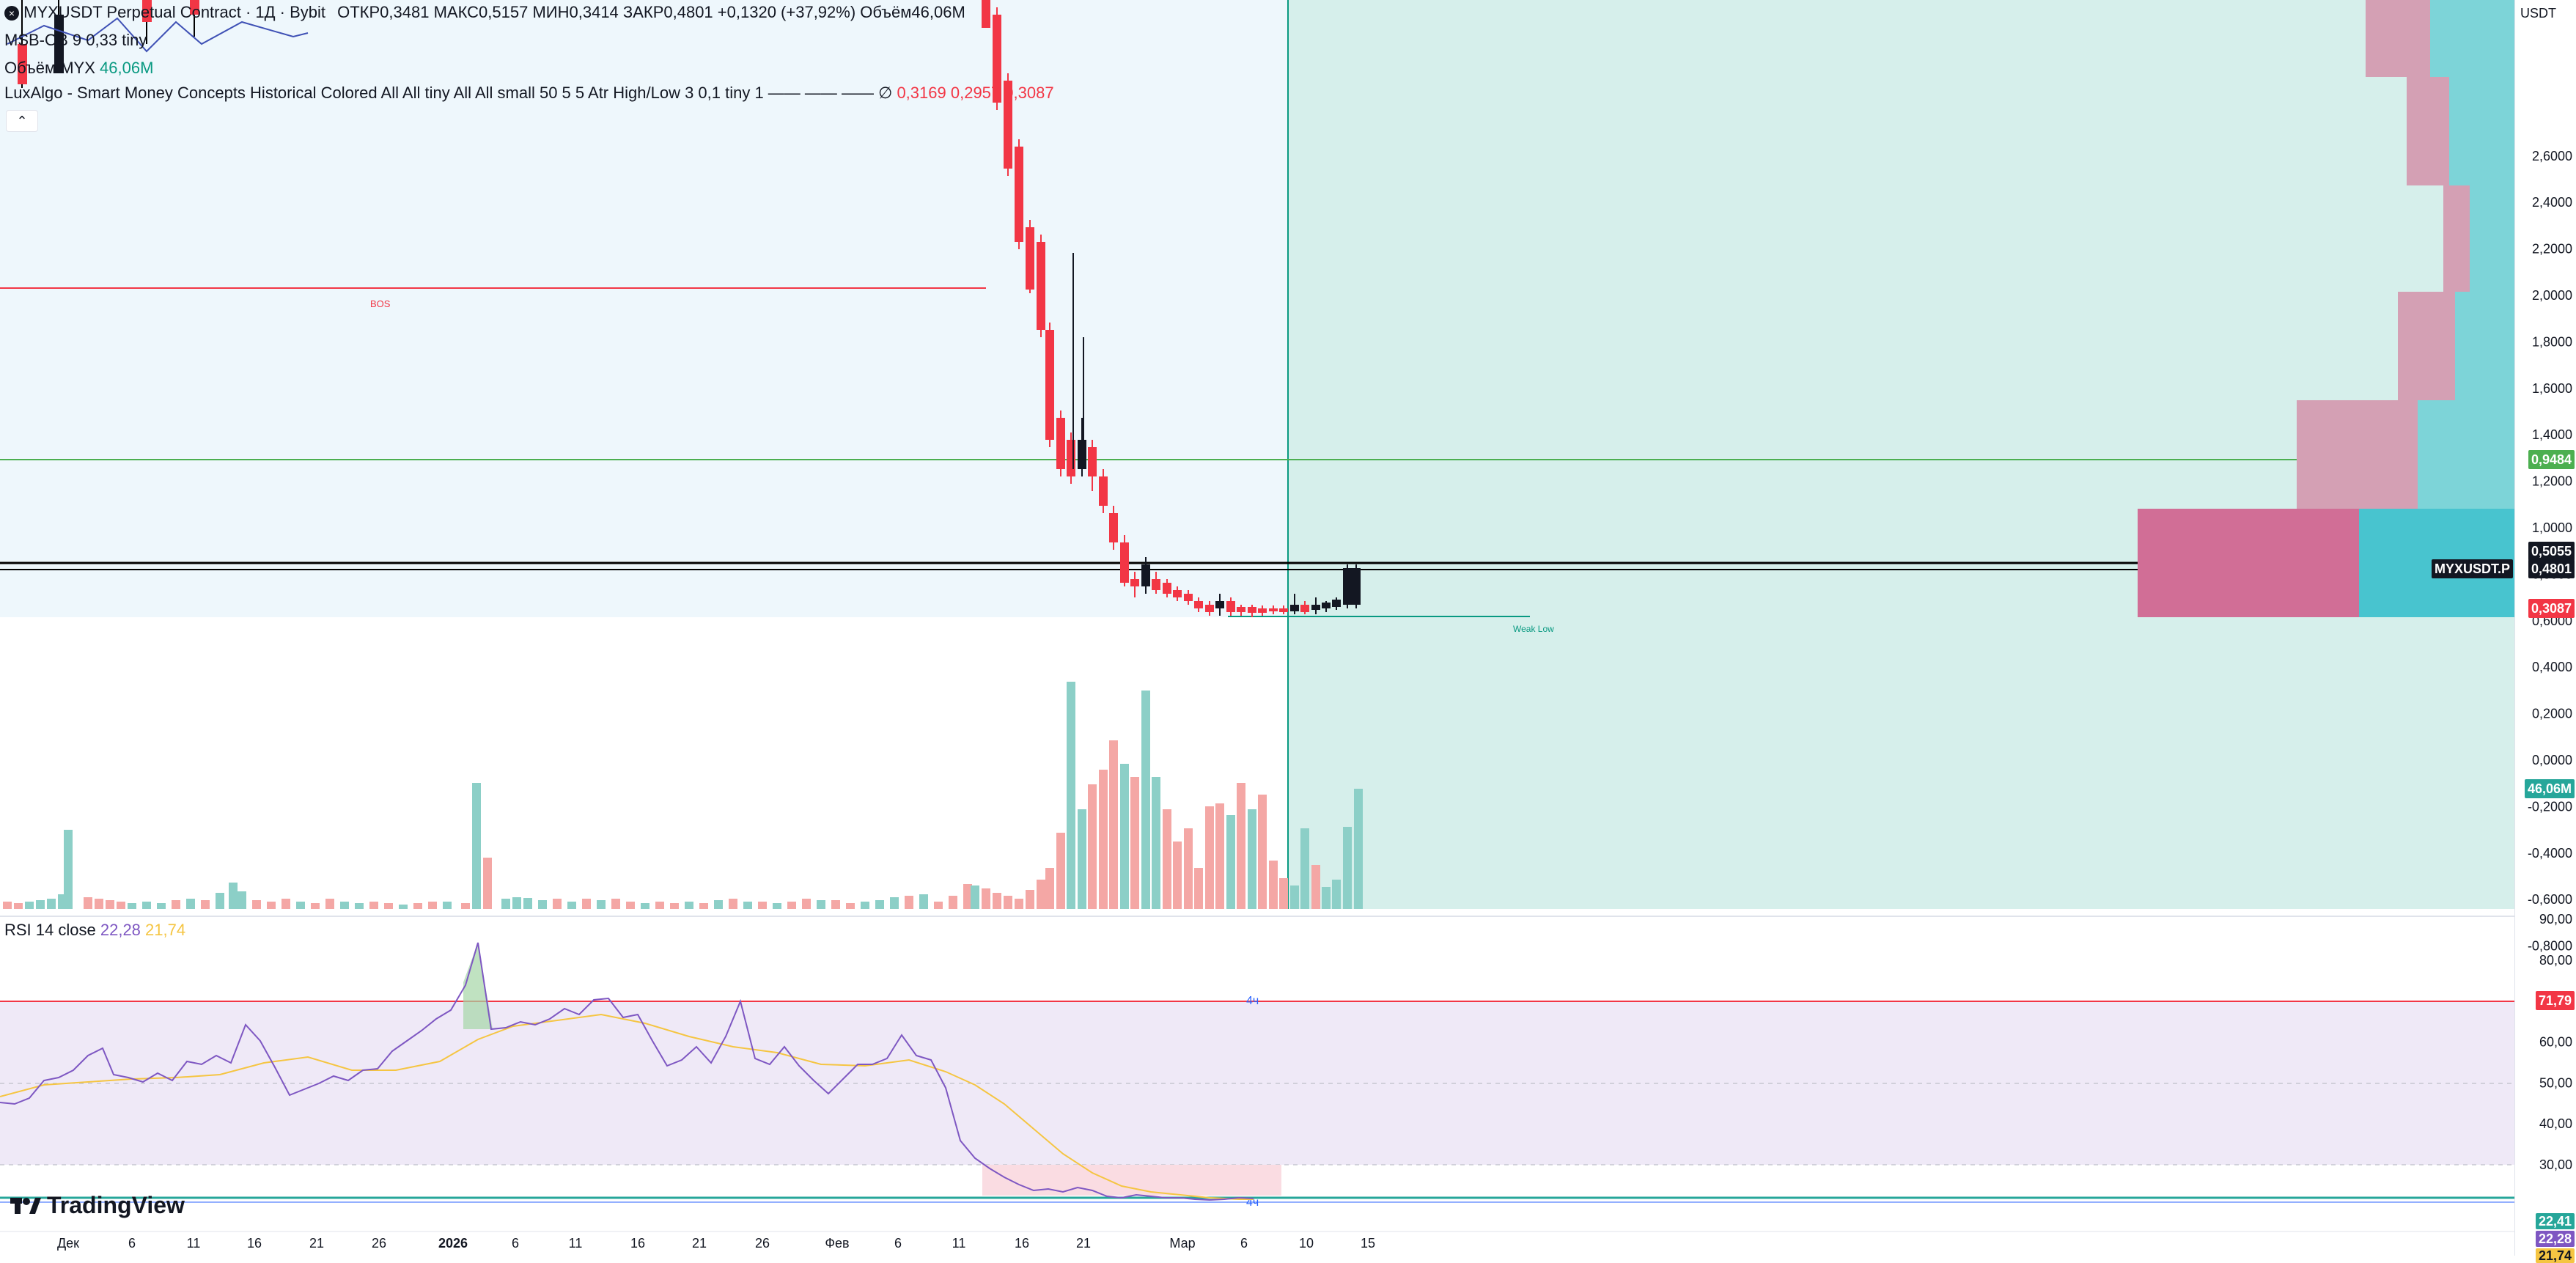  What do you see at coordinates (1083, 1243) in the screenshot?
I see `time-tick: 21` at bounding box center [1083, 1243].